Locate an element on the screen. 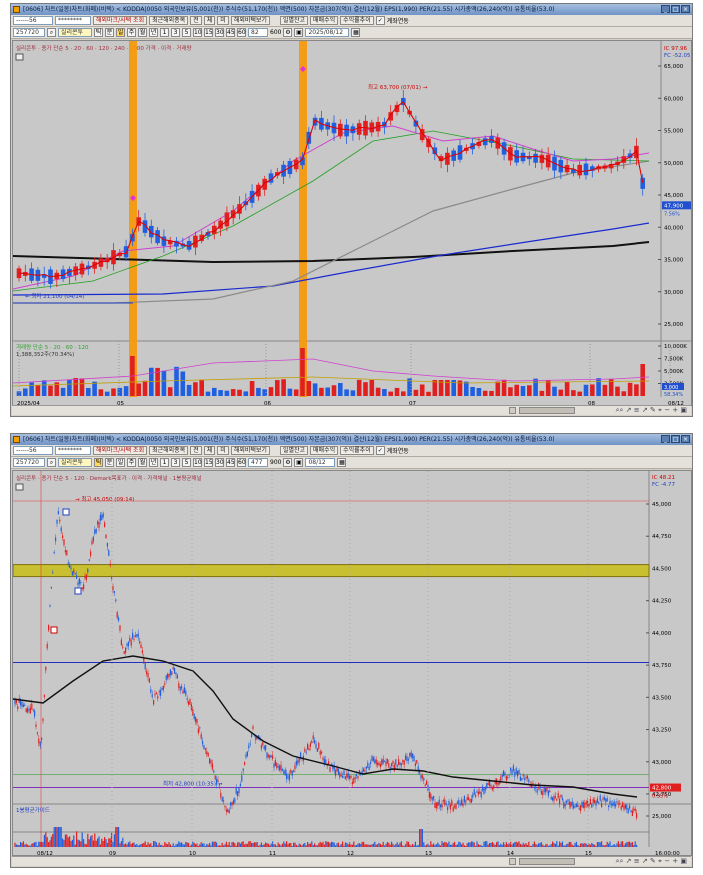  bar-count-input: 477 is located at coordinates (258, 462).